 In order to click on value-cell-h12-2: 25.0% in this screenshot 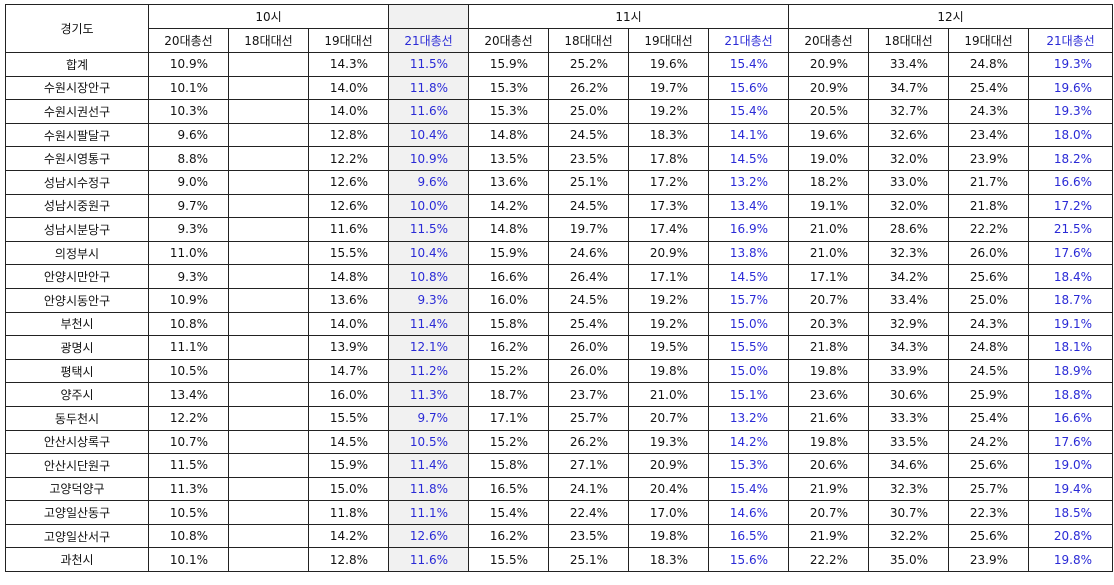, I will do `click(989, 300)`.